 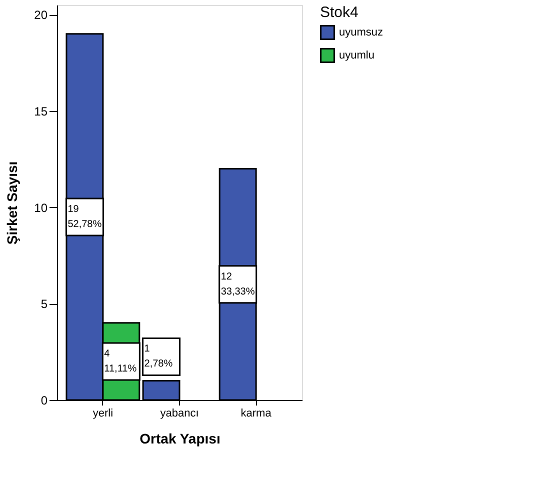 I want to click on legend-label: uyumsuz, so click(x=361, y=32).